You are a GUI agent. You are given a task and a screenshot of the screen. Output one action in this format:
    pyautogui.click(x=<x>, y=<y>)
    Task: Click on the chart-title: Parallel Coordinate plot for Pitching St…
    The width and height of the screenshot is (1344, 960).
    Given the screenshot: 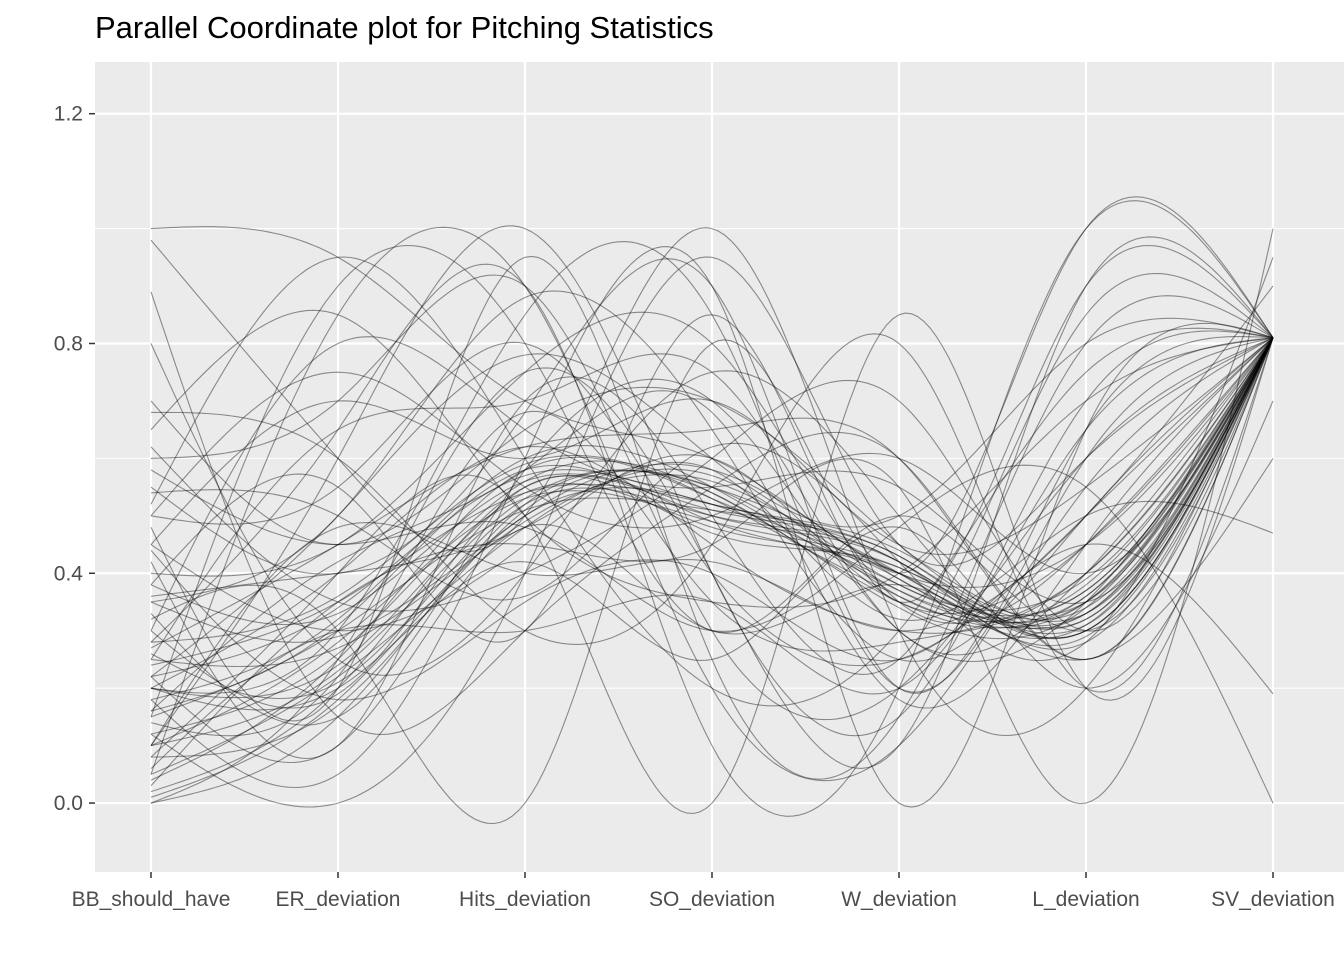 What is the action you would take?
    pyautogui.click(x=404, y=27)
    